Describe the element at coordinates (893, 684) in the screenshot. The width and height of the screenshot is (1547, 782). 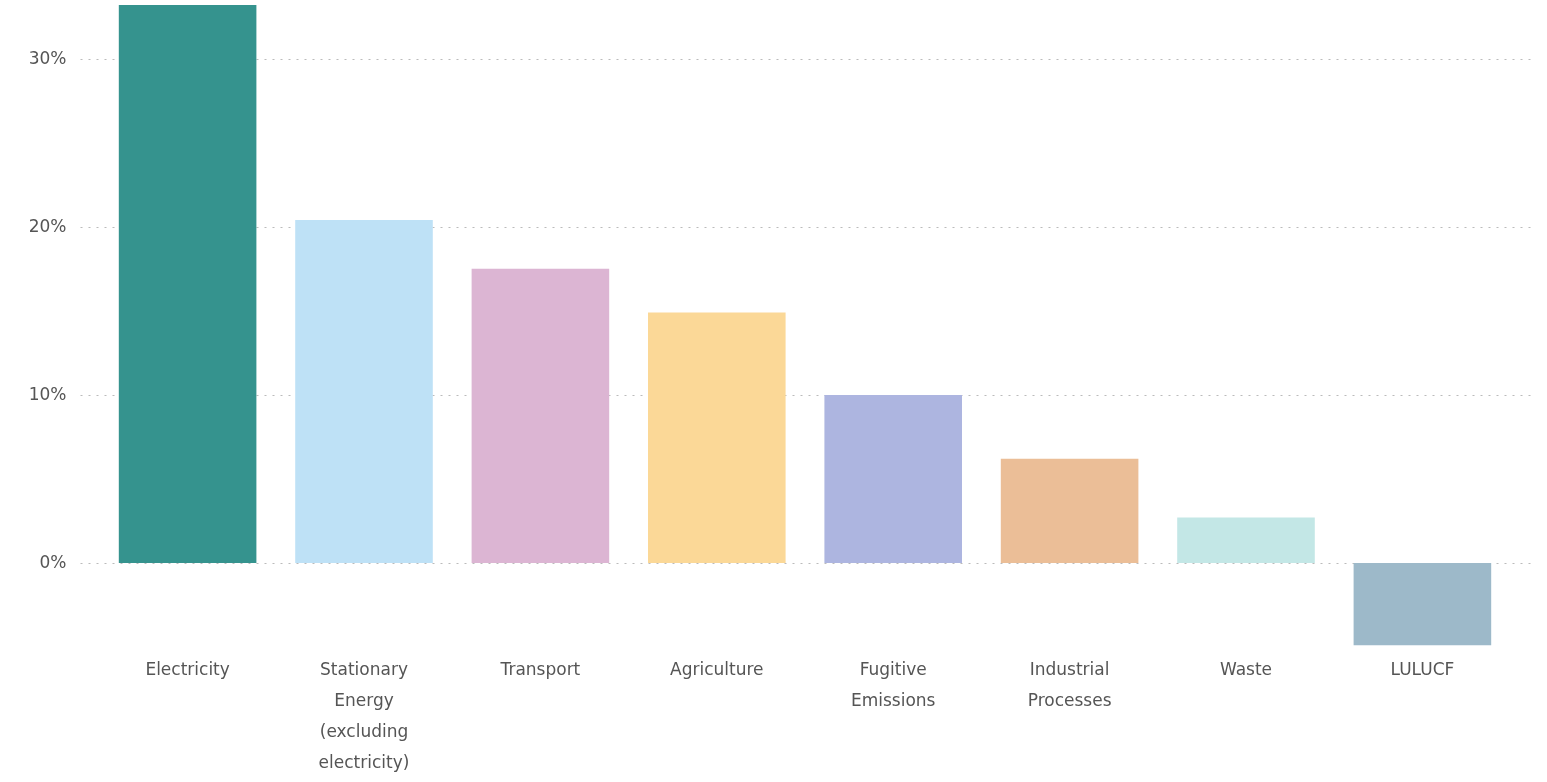
I see `x-tick-label: Fugitive Emissions` at that location.